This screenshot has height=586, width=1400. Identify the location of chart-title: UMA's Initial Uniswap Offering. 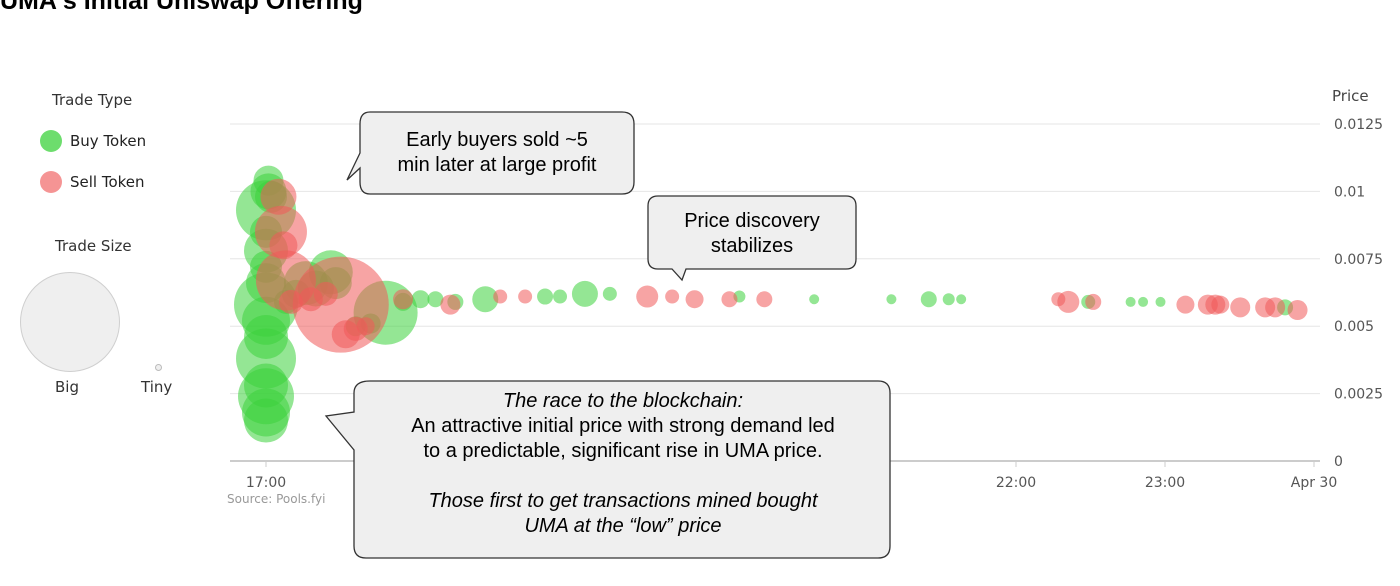
(181, 7).